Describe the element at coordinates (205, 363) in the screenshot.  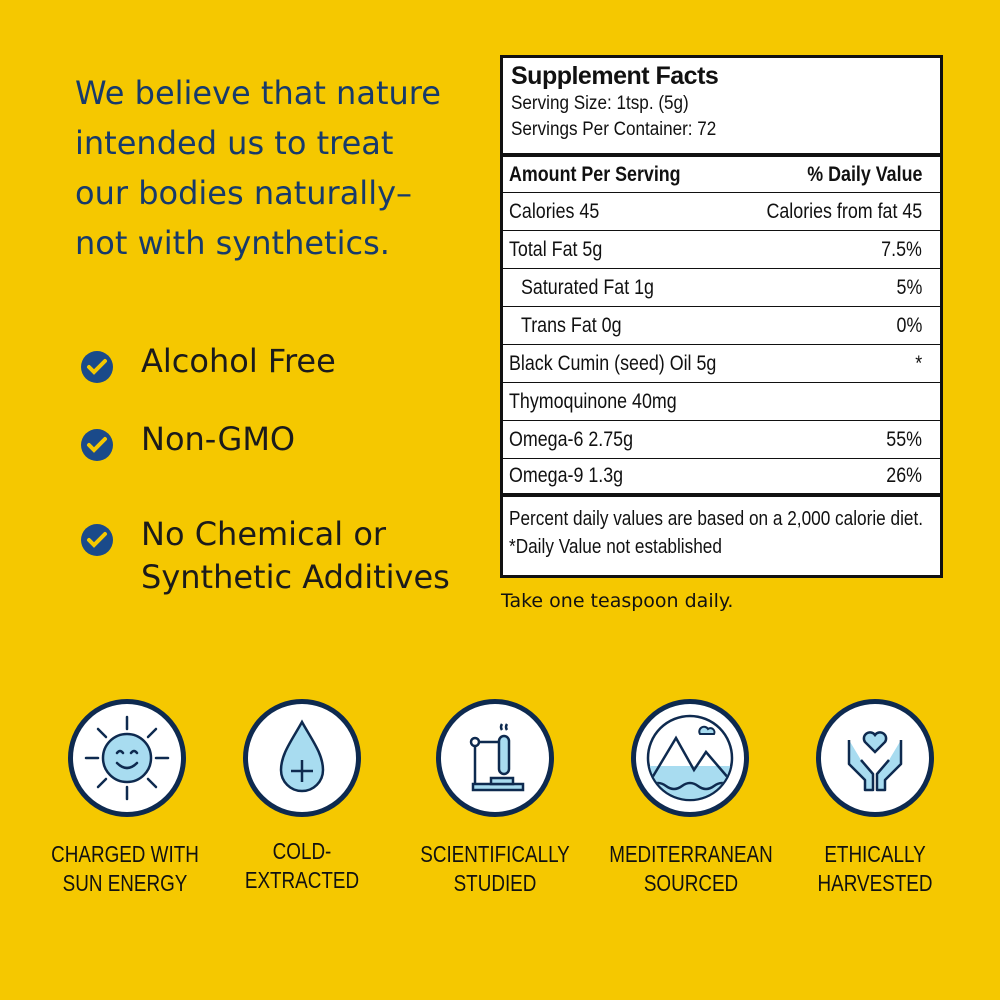
I see `checklist-item: Alcohol Free` at that location.